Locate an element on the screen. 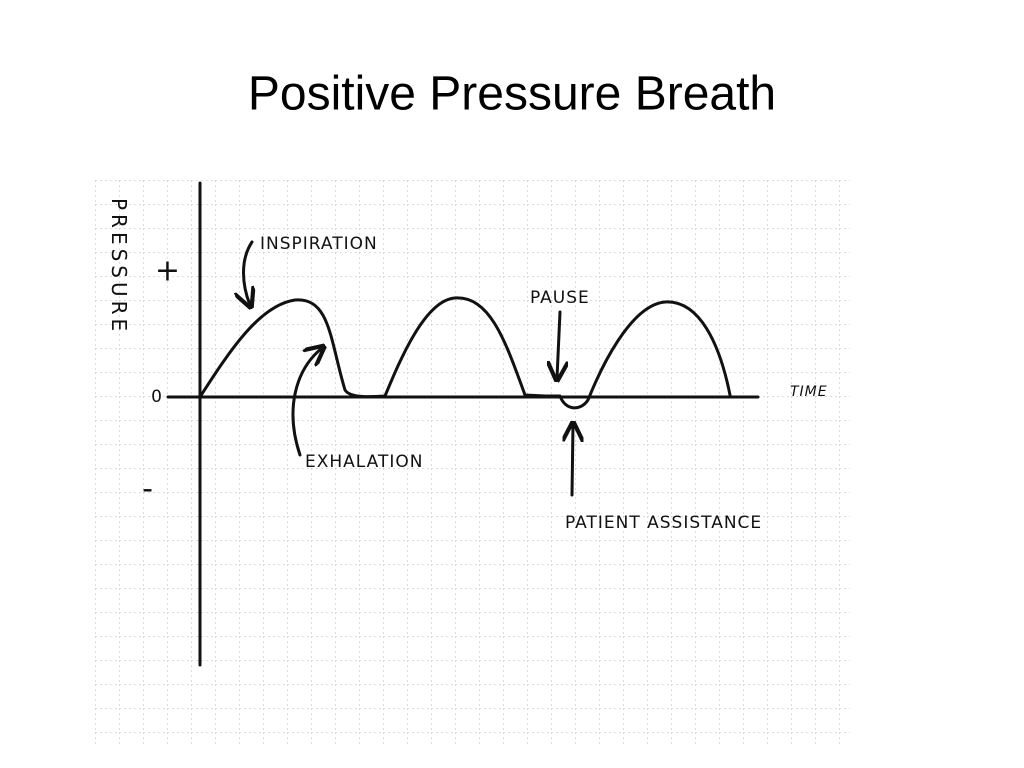 This screenshot has width=1024, height=768. x-axis-label: TIME is located at coordinates (809, 392).